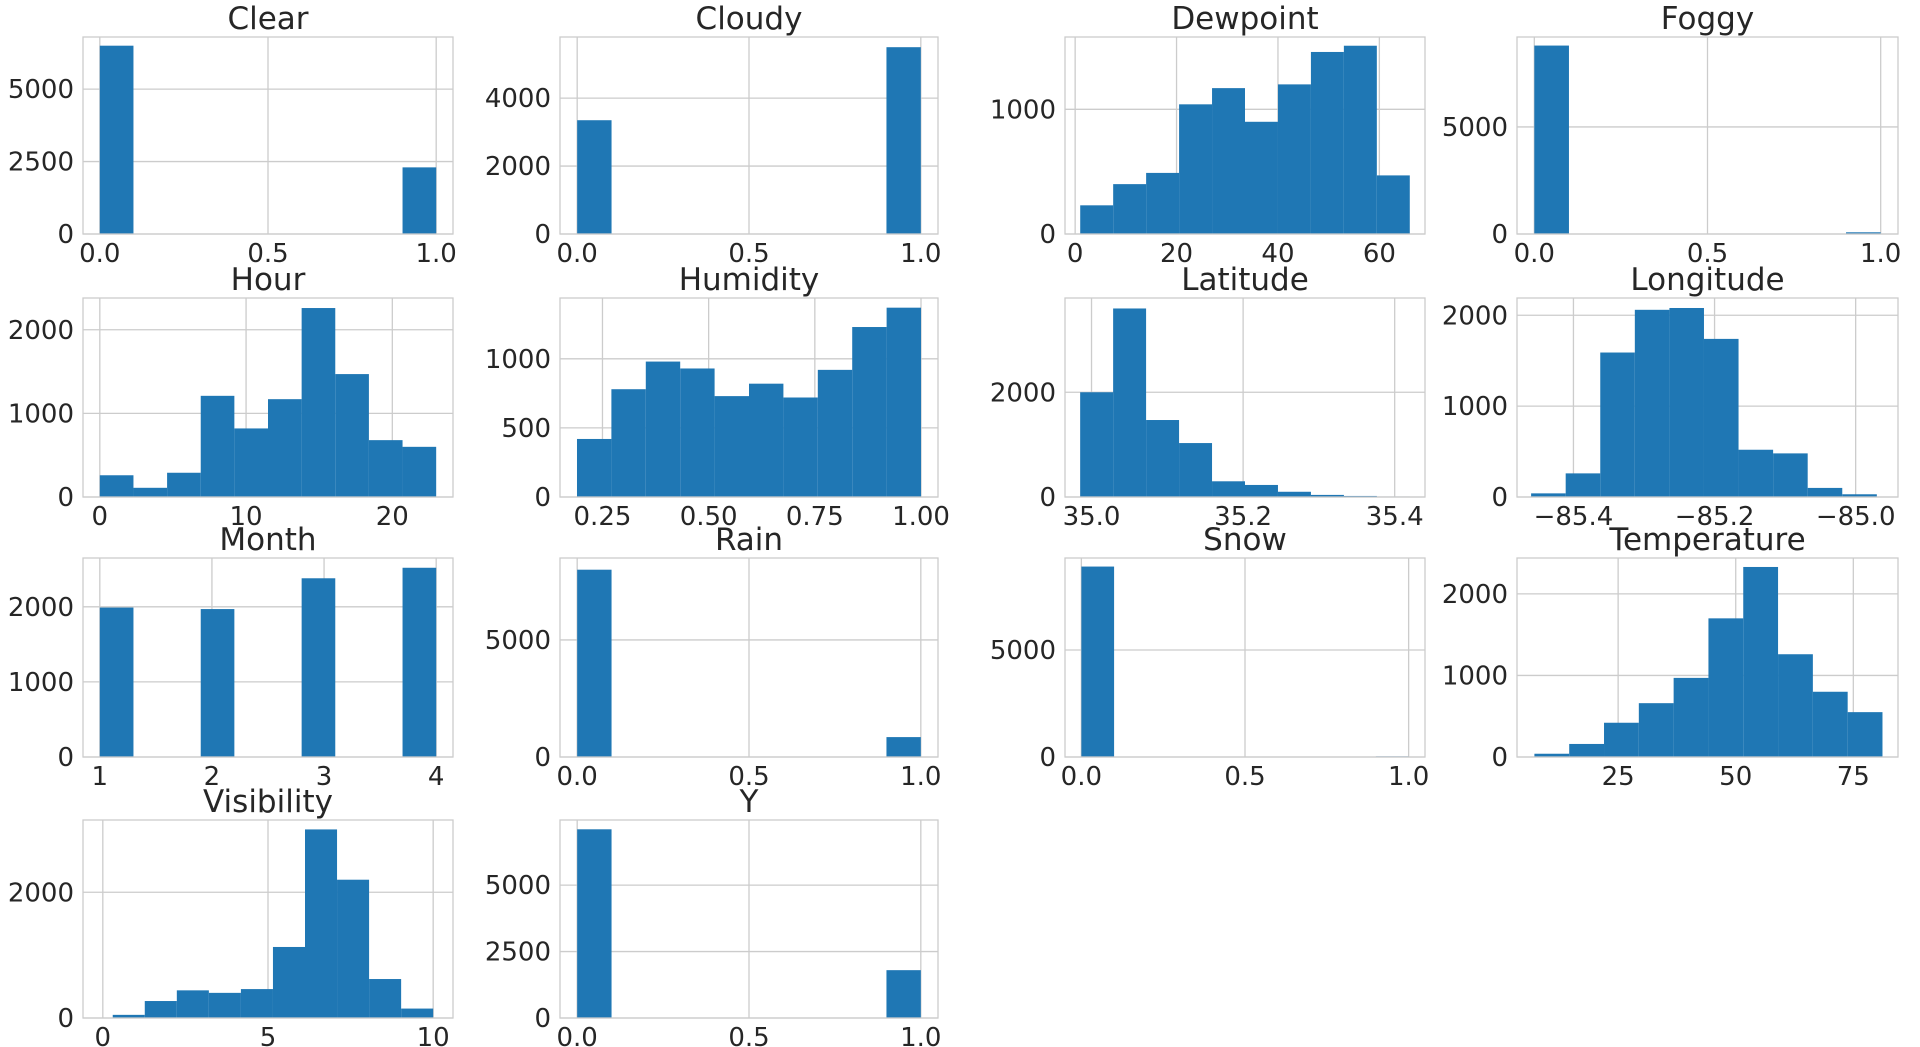  Describe the element at coordinates (1395, 517) in the screenshot. I see `x-tick-label: 35.4` at that location.